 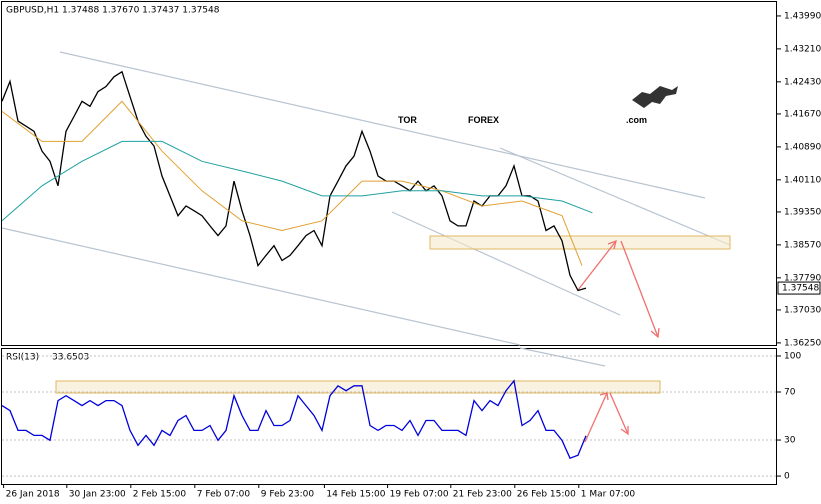 What do you see at coordinates (790, 441) in the screenshot?
I see `y-tick-label: 30` at bounding box center [790, 441].